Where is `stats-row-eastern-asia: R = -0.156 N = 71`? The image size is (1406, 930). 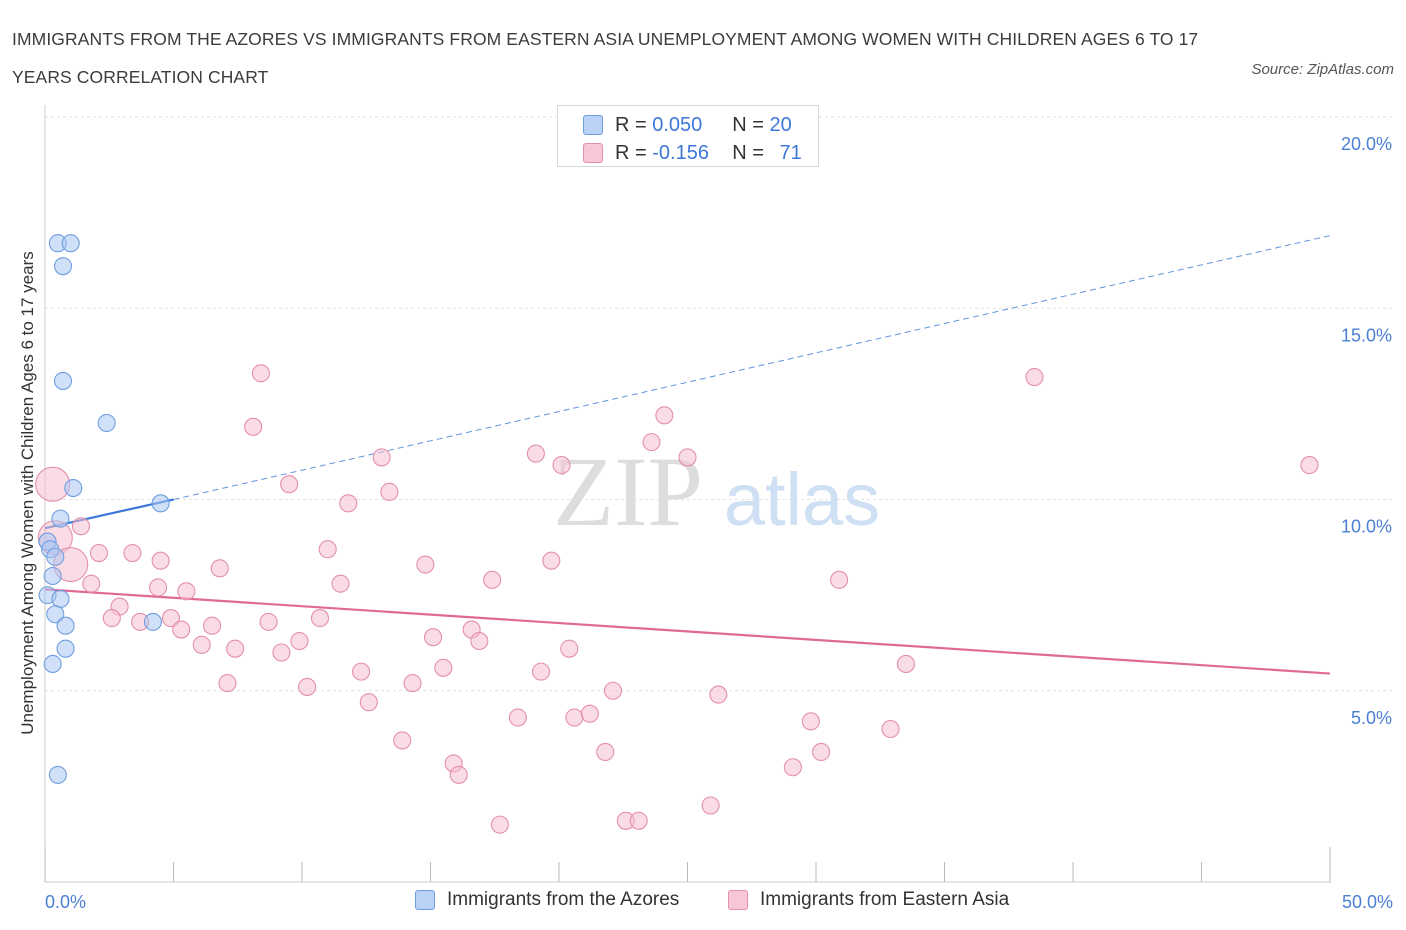
stats-row-eastern-asia: R = -0.156 N = 71 is located at coordinates (692, 153).